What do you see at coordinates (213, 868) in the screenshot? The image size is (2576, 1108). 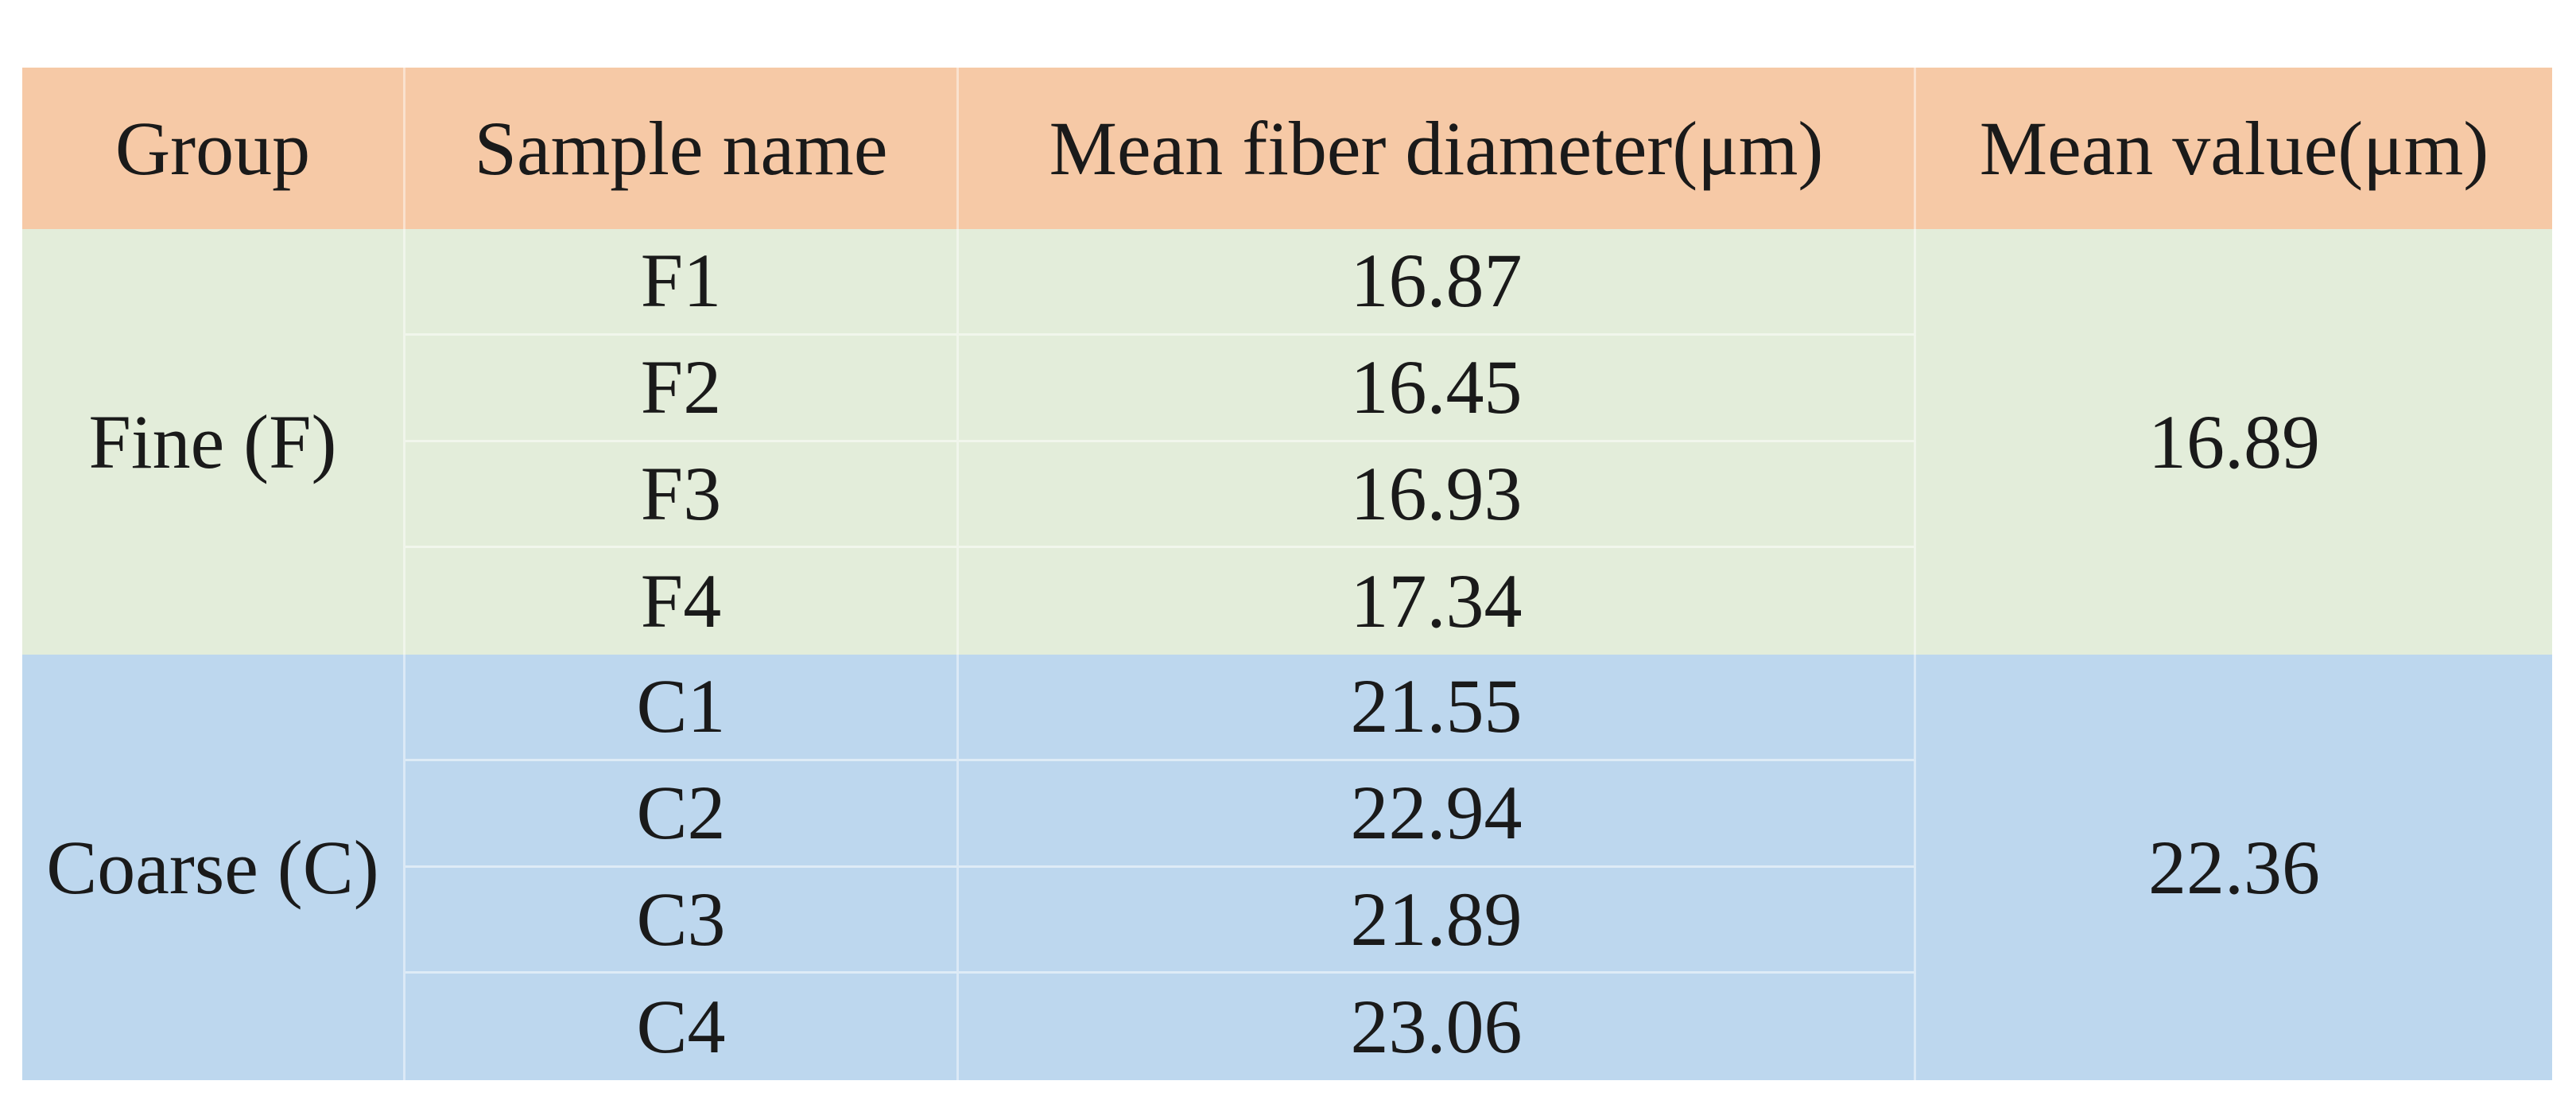 I see `group-cell-coarse: Coarse (C)` at bounding box center [213, 868].